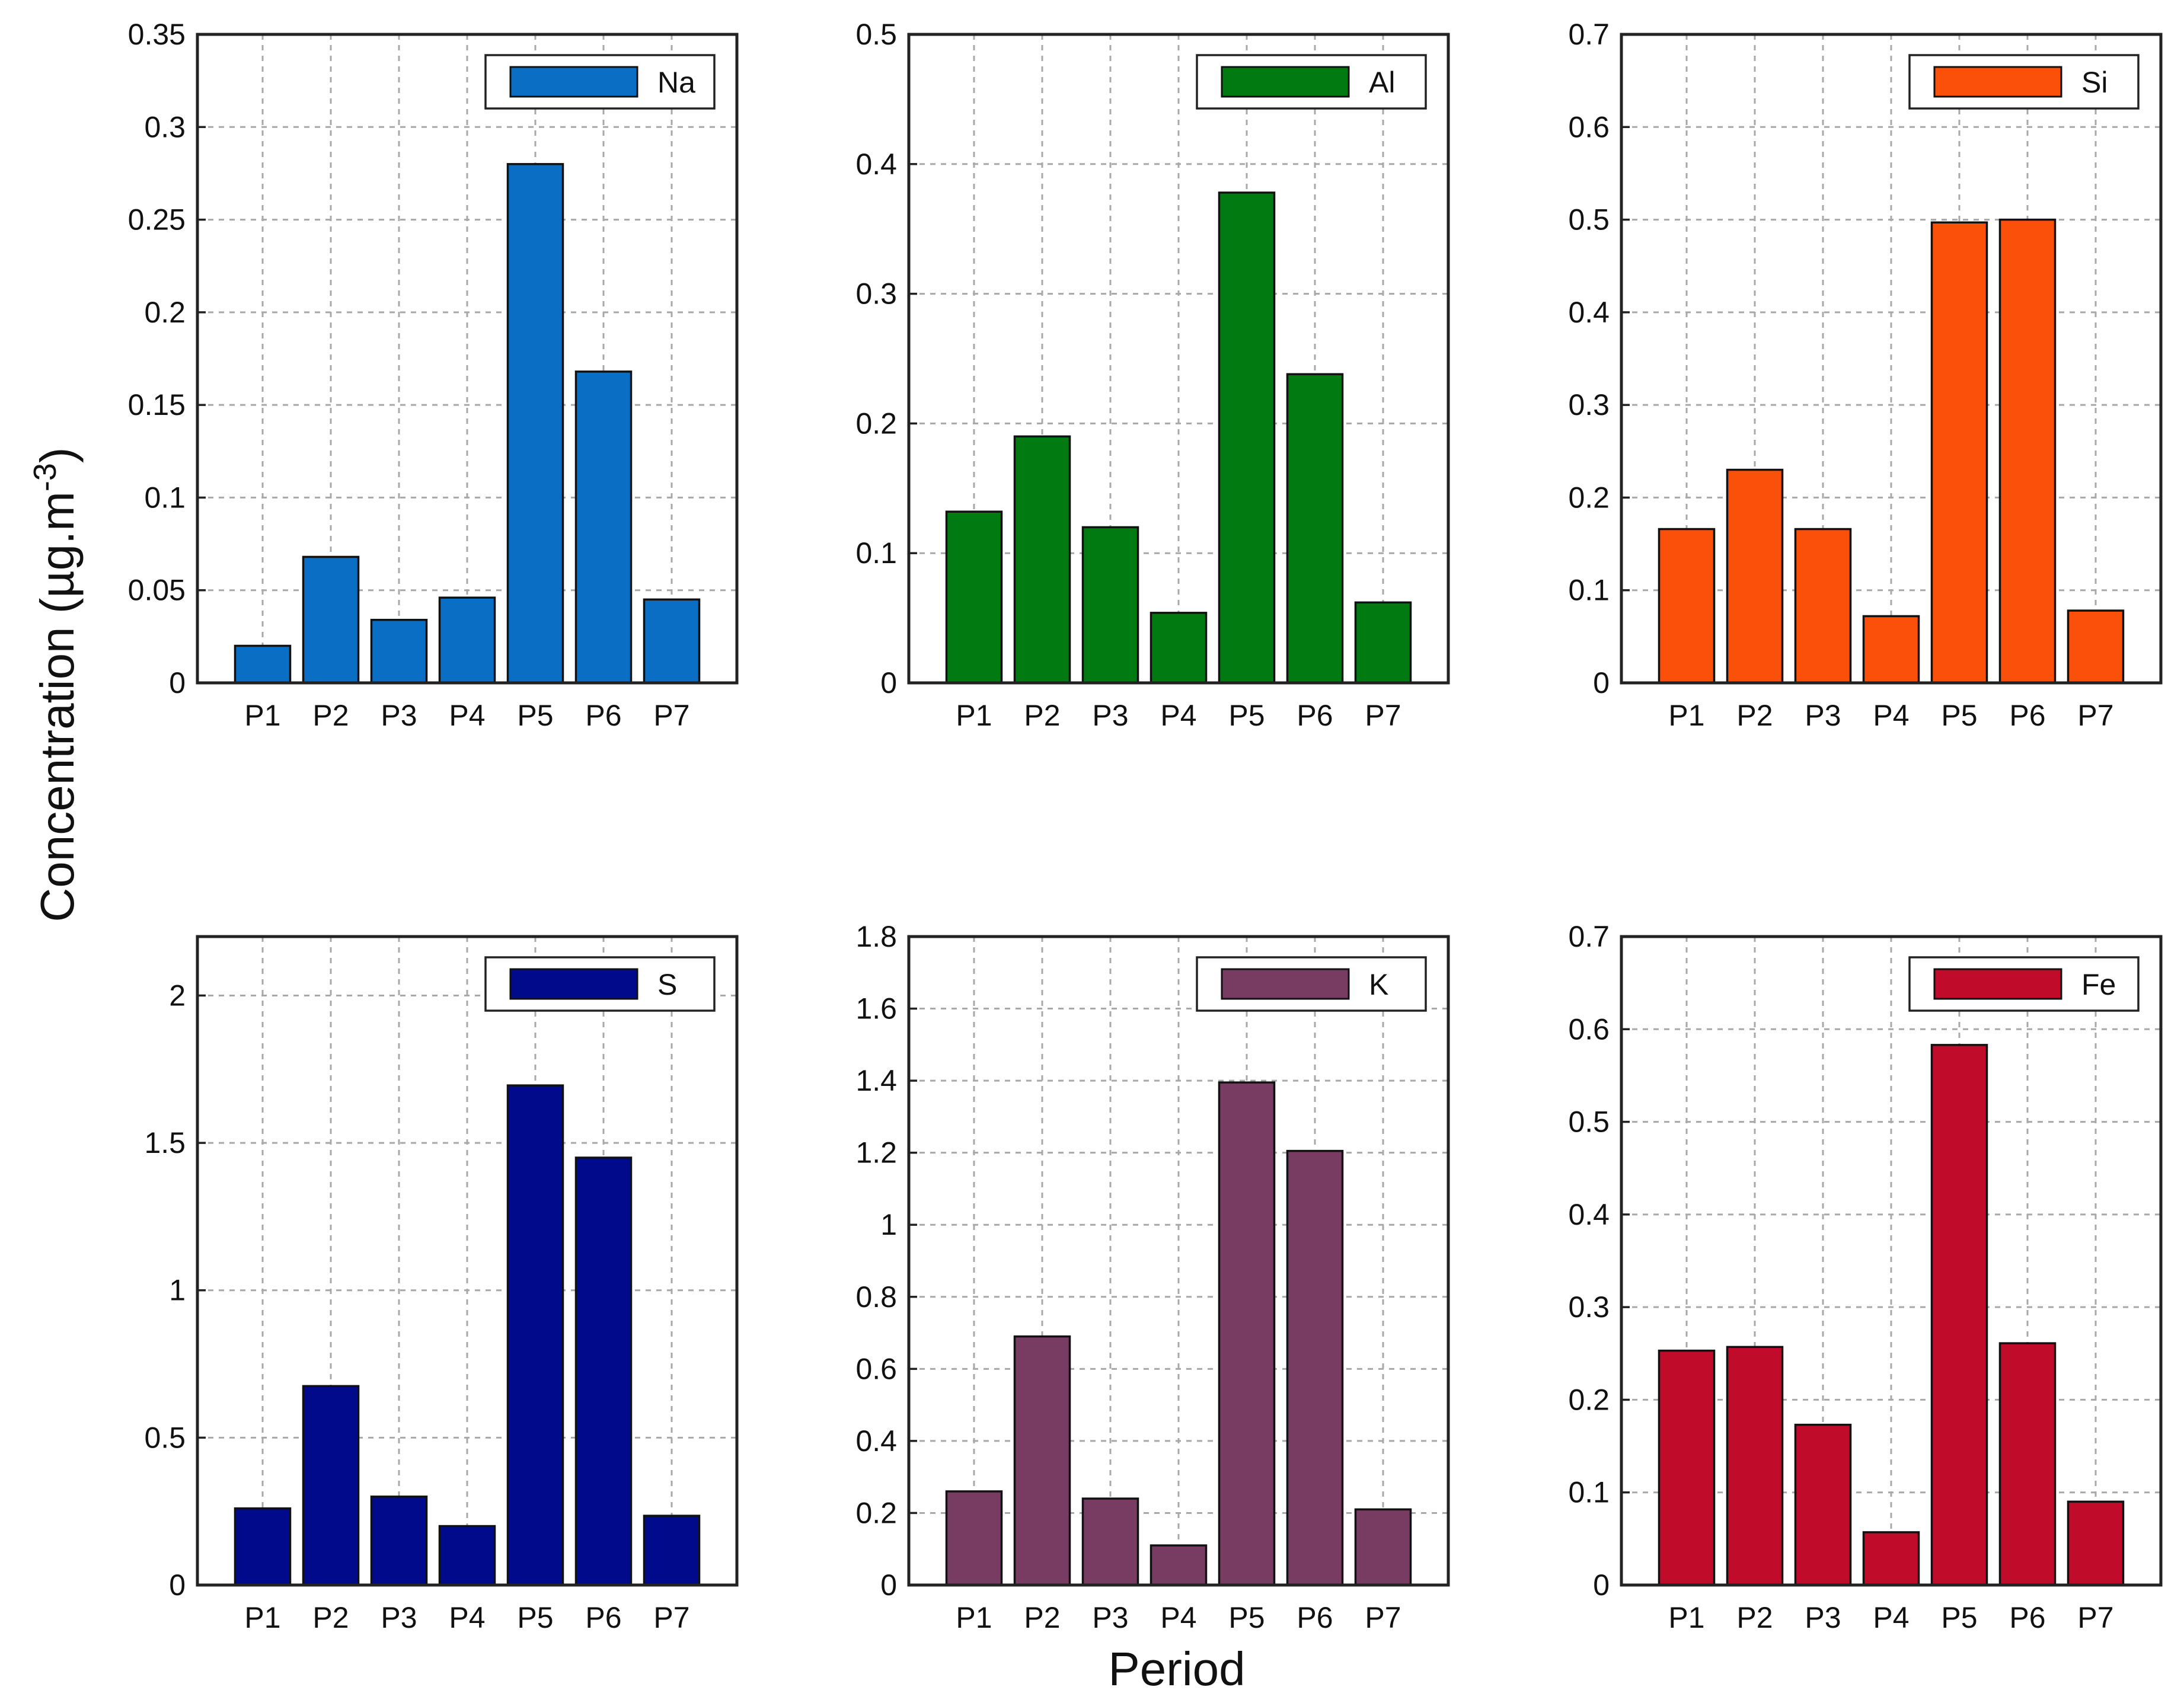  I want to click on bar-si-p2, so click(1755, 576).